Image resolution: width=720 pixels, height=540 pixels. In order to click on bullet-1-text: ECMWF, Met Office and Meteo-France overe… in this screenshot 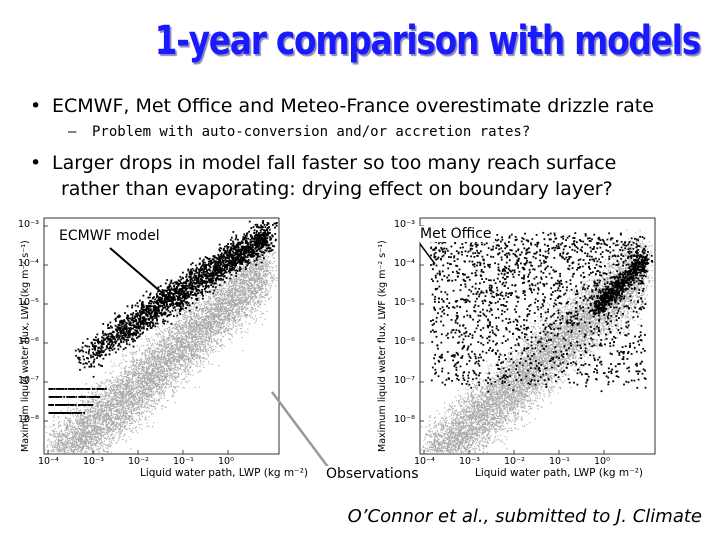, I will do `click(353, 106)`.